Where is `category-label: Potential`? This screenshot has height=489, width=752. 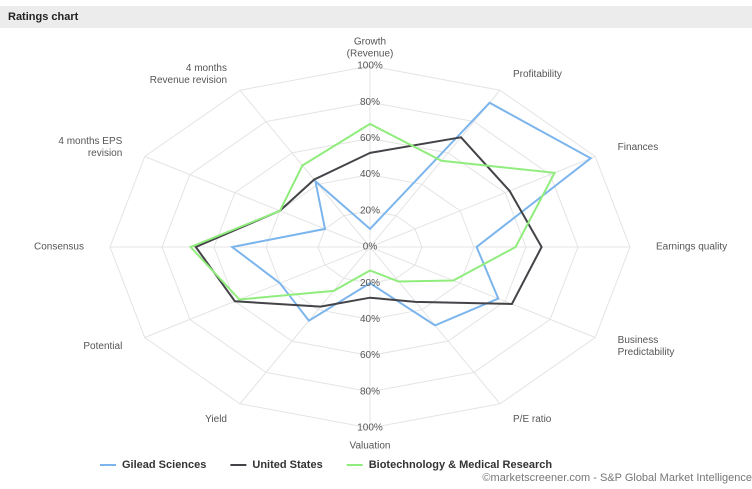 category-label: Potential is located at coordinates (102, 346).